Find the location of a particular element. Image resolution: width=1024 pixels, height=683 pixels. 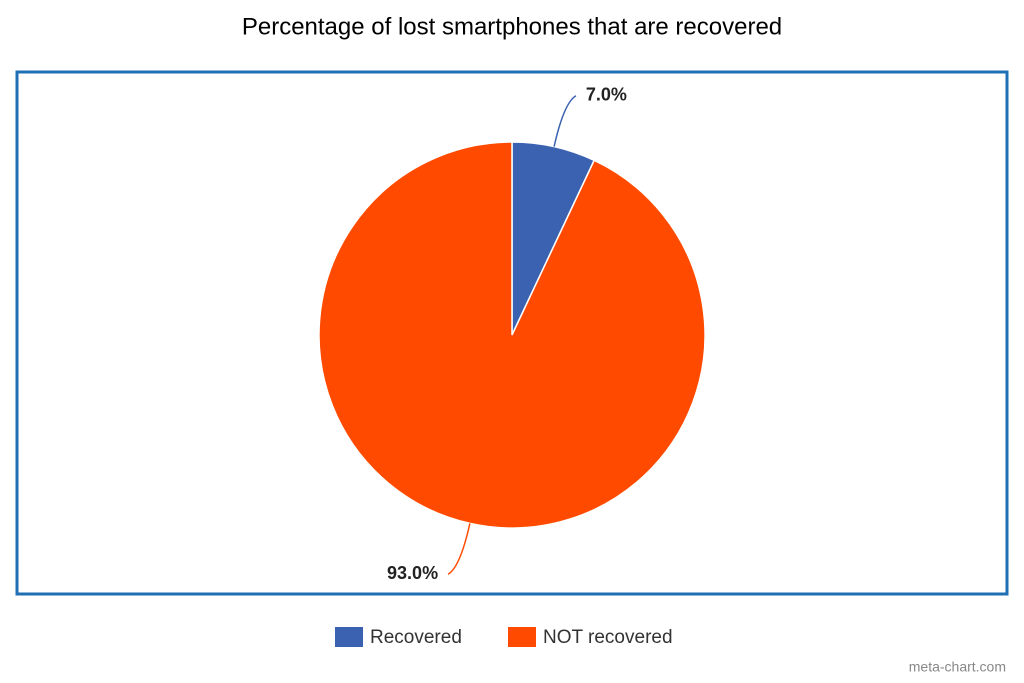

credit: meta-chart.com is located at coordinates (957, 667).